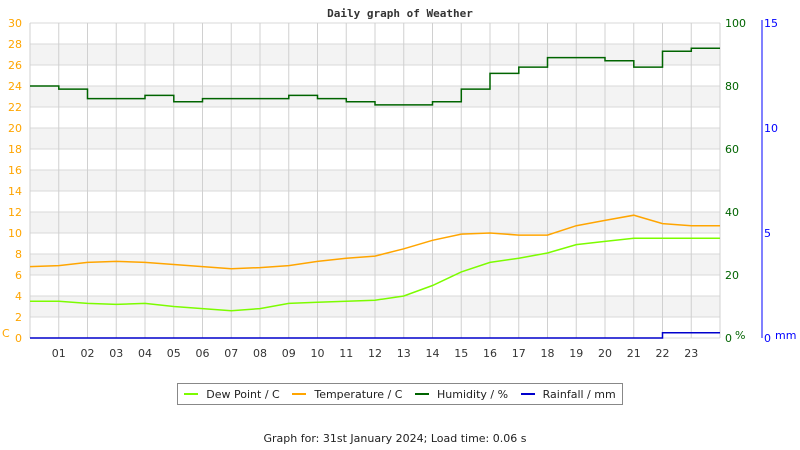  Describe the element at coordinates (375, 76) in the screenshot. I see `humidity-line` at that location.